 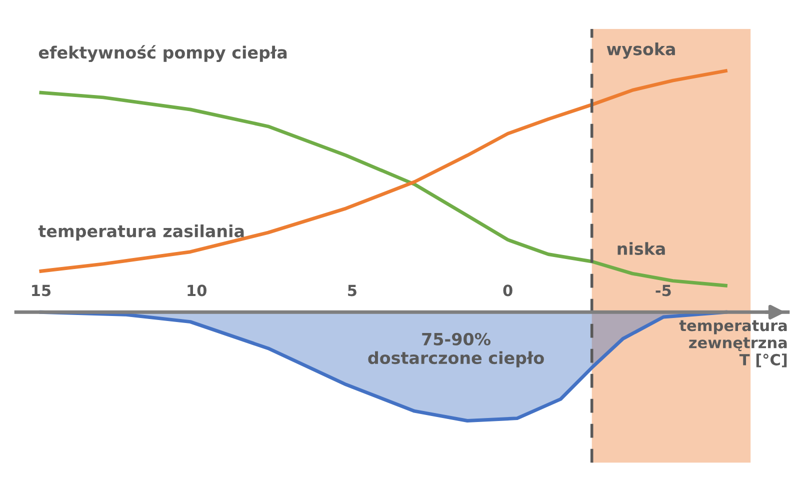 I want to click on x-tick-label: 10, so click(x=197, y=290).